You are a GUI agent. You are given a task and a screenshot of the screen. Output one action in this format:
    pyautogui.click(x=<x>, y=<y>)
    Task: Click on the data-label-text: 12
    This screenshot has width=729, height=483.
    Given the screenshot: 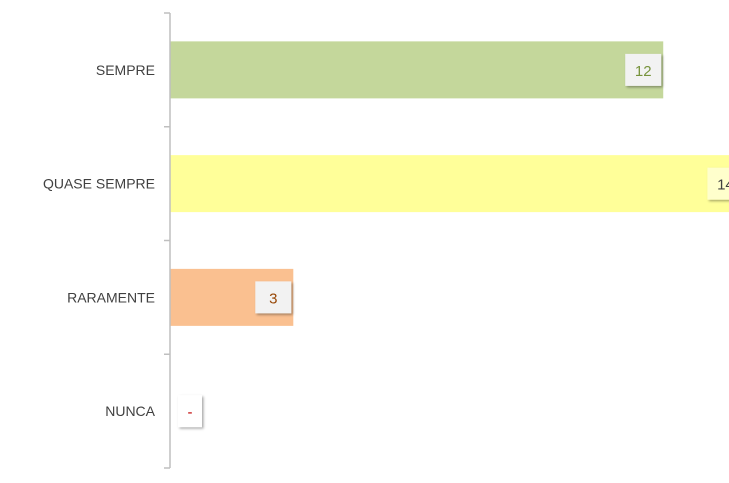 What is the action you would take?
    pyautogui.click(x=643, y=71)
    